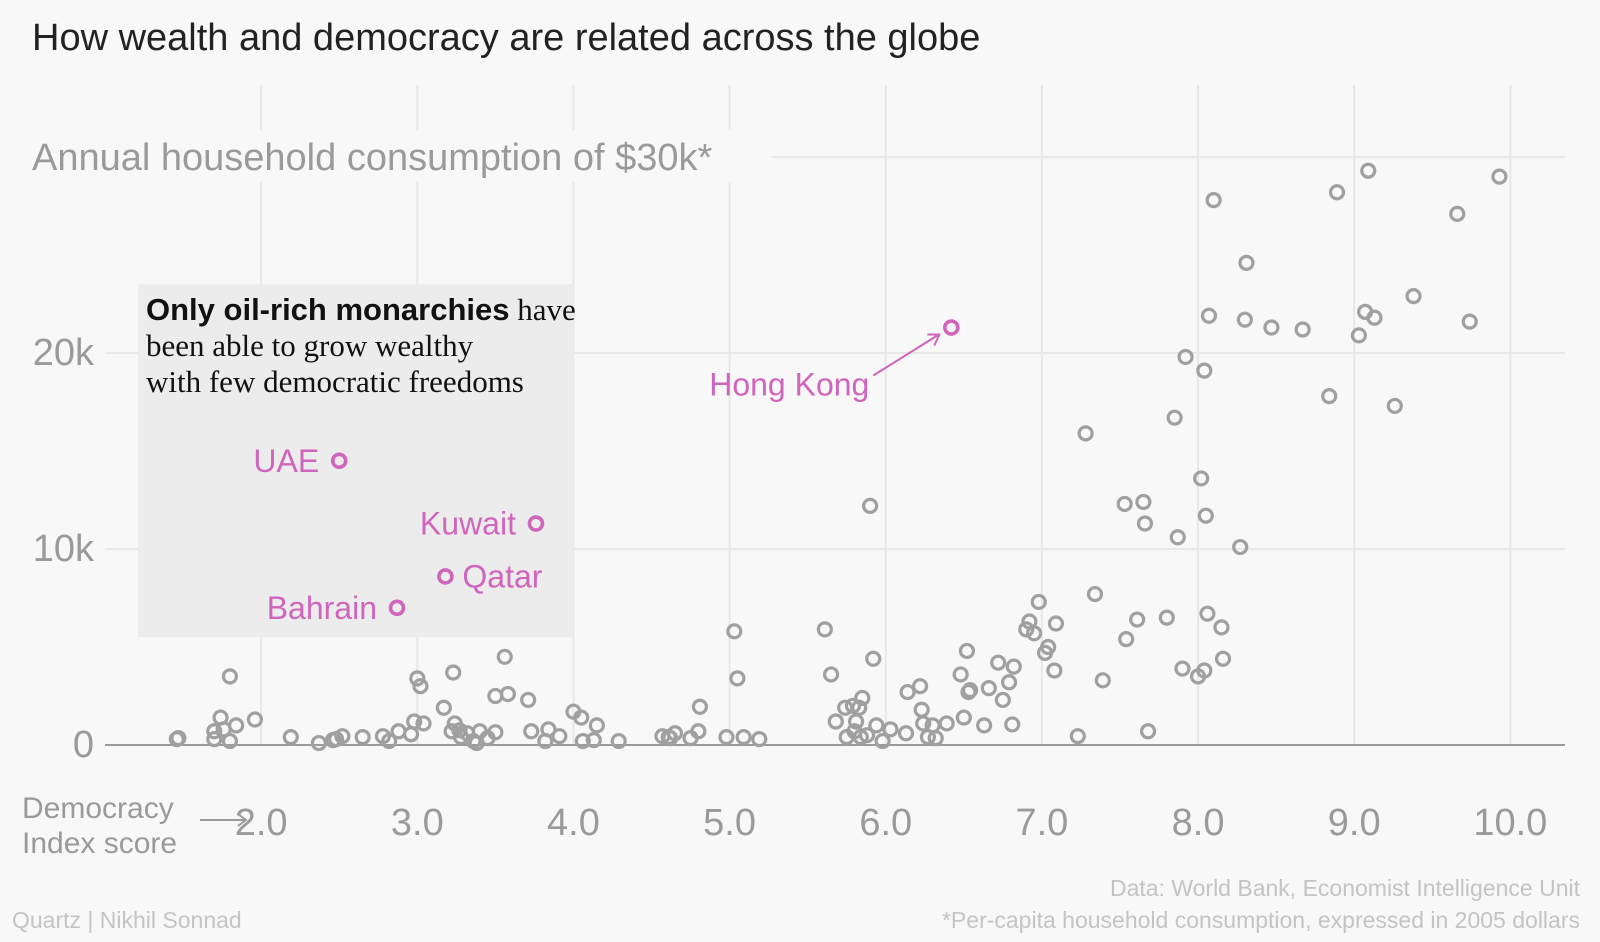  What do you see at coordinates (417, 823) in the screenshot?
I see `x-tick-label: 3.0` at bounding box center [417, 823].